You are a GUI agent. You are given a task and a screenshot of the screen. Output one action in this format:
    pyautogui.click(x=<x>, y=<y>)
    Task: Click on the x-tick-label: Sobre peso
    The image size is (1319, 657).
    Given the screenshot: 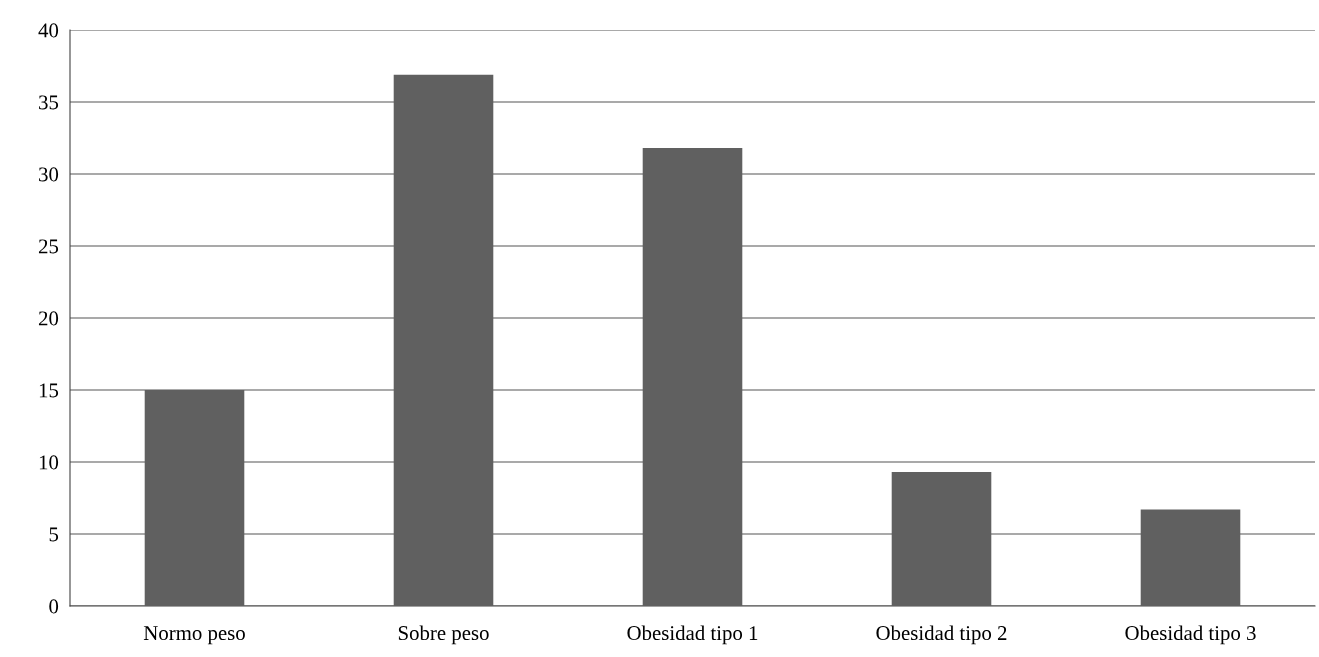 What is the action you would take?
    pyautogui.click(x=443, y=635)
    